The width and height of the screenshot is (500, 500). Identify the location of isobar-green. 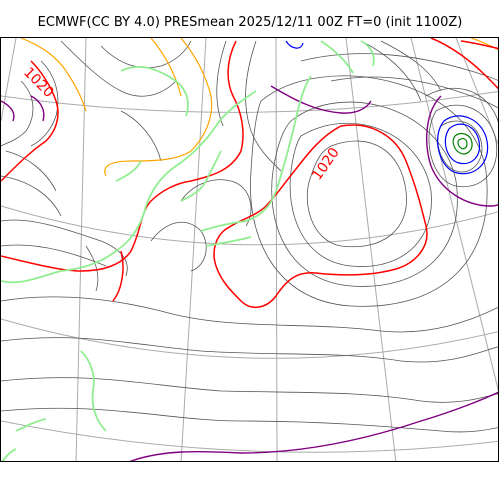
(462, 144).